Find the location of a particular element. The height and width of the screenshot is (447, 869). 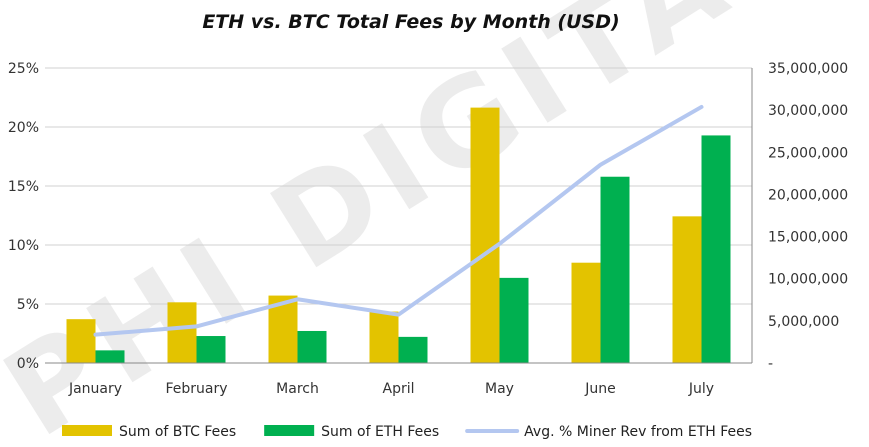

right-tick-label: 35,000,000 is located at coordinates (808, 69).